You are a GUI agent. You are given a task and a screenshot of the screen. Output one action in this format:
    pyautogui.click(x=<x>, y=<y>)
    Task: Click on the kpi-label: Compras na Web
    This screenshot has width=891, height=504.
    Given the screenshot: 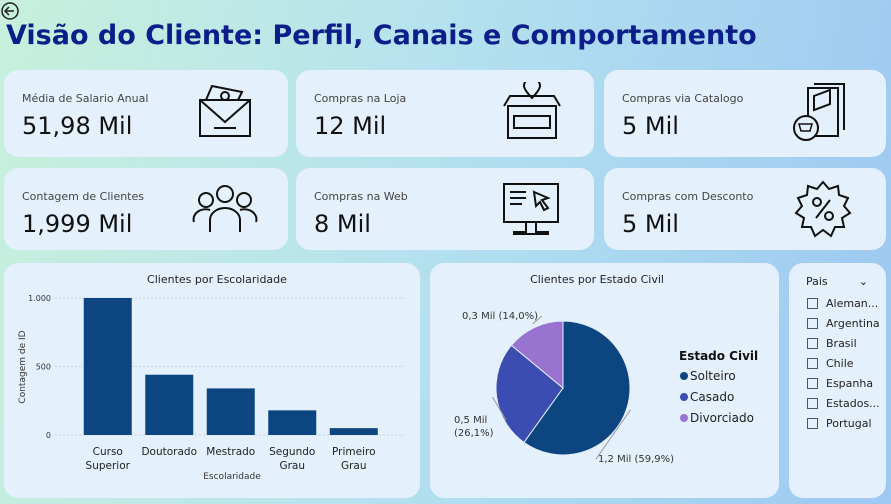 What is the action you would take?
    pyautogui.click(x=361, y=196)
    